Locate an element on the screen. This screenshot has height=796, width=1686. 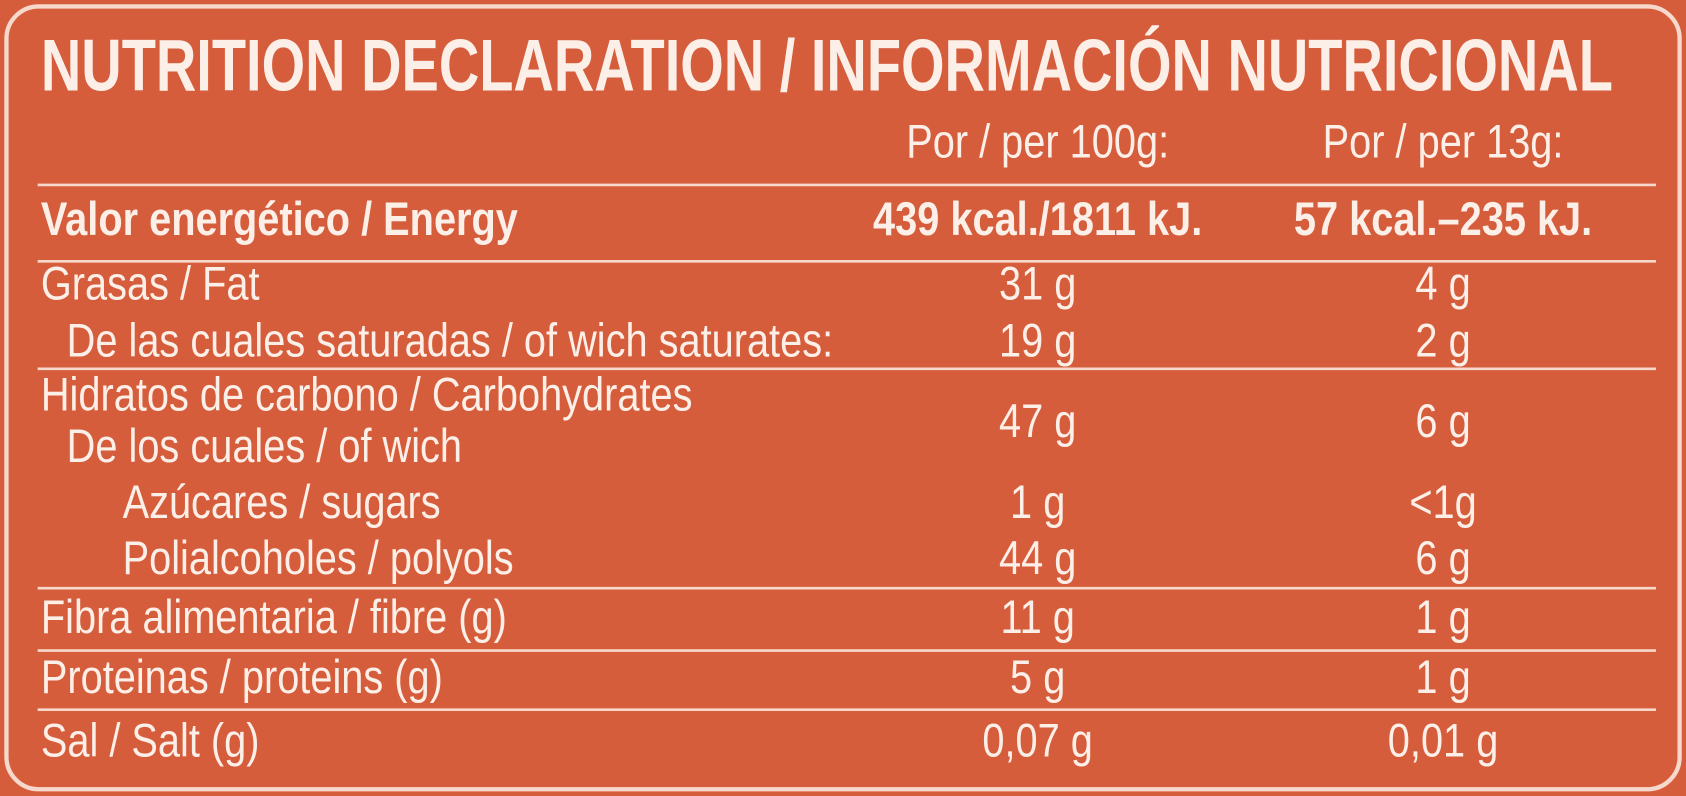
row-value: 11 g is located at coordinates (1037, 617).